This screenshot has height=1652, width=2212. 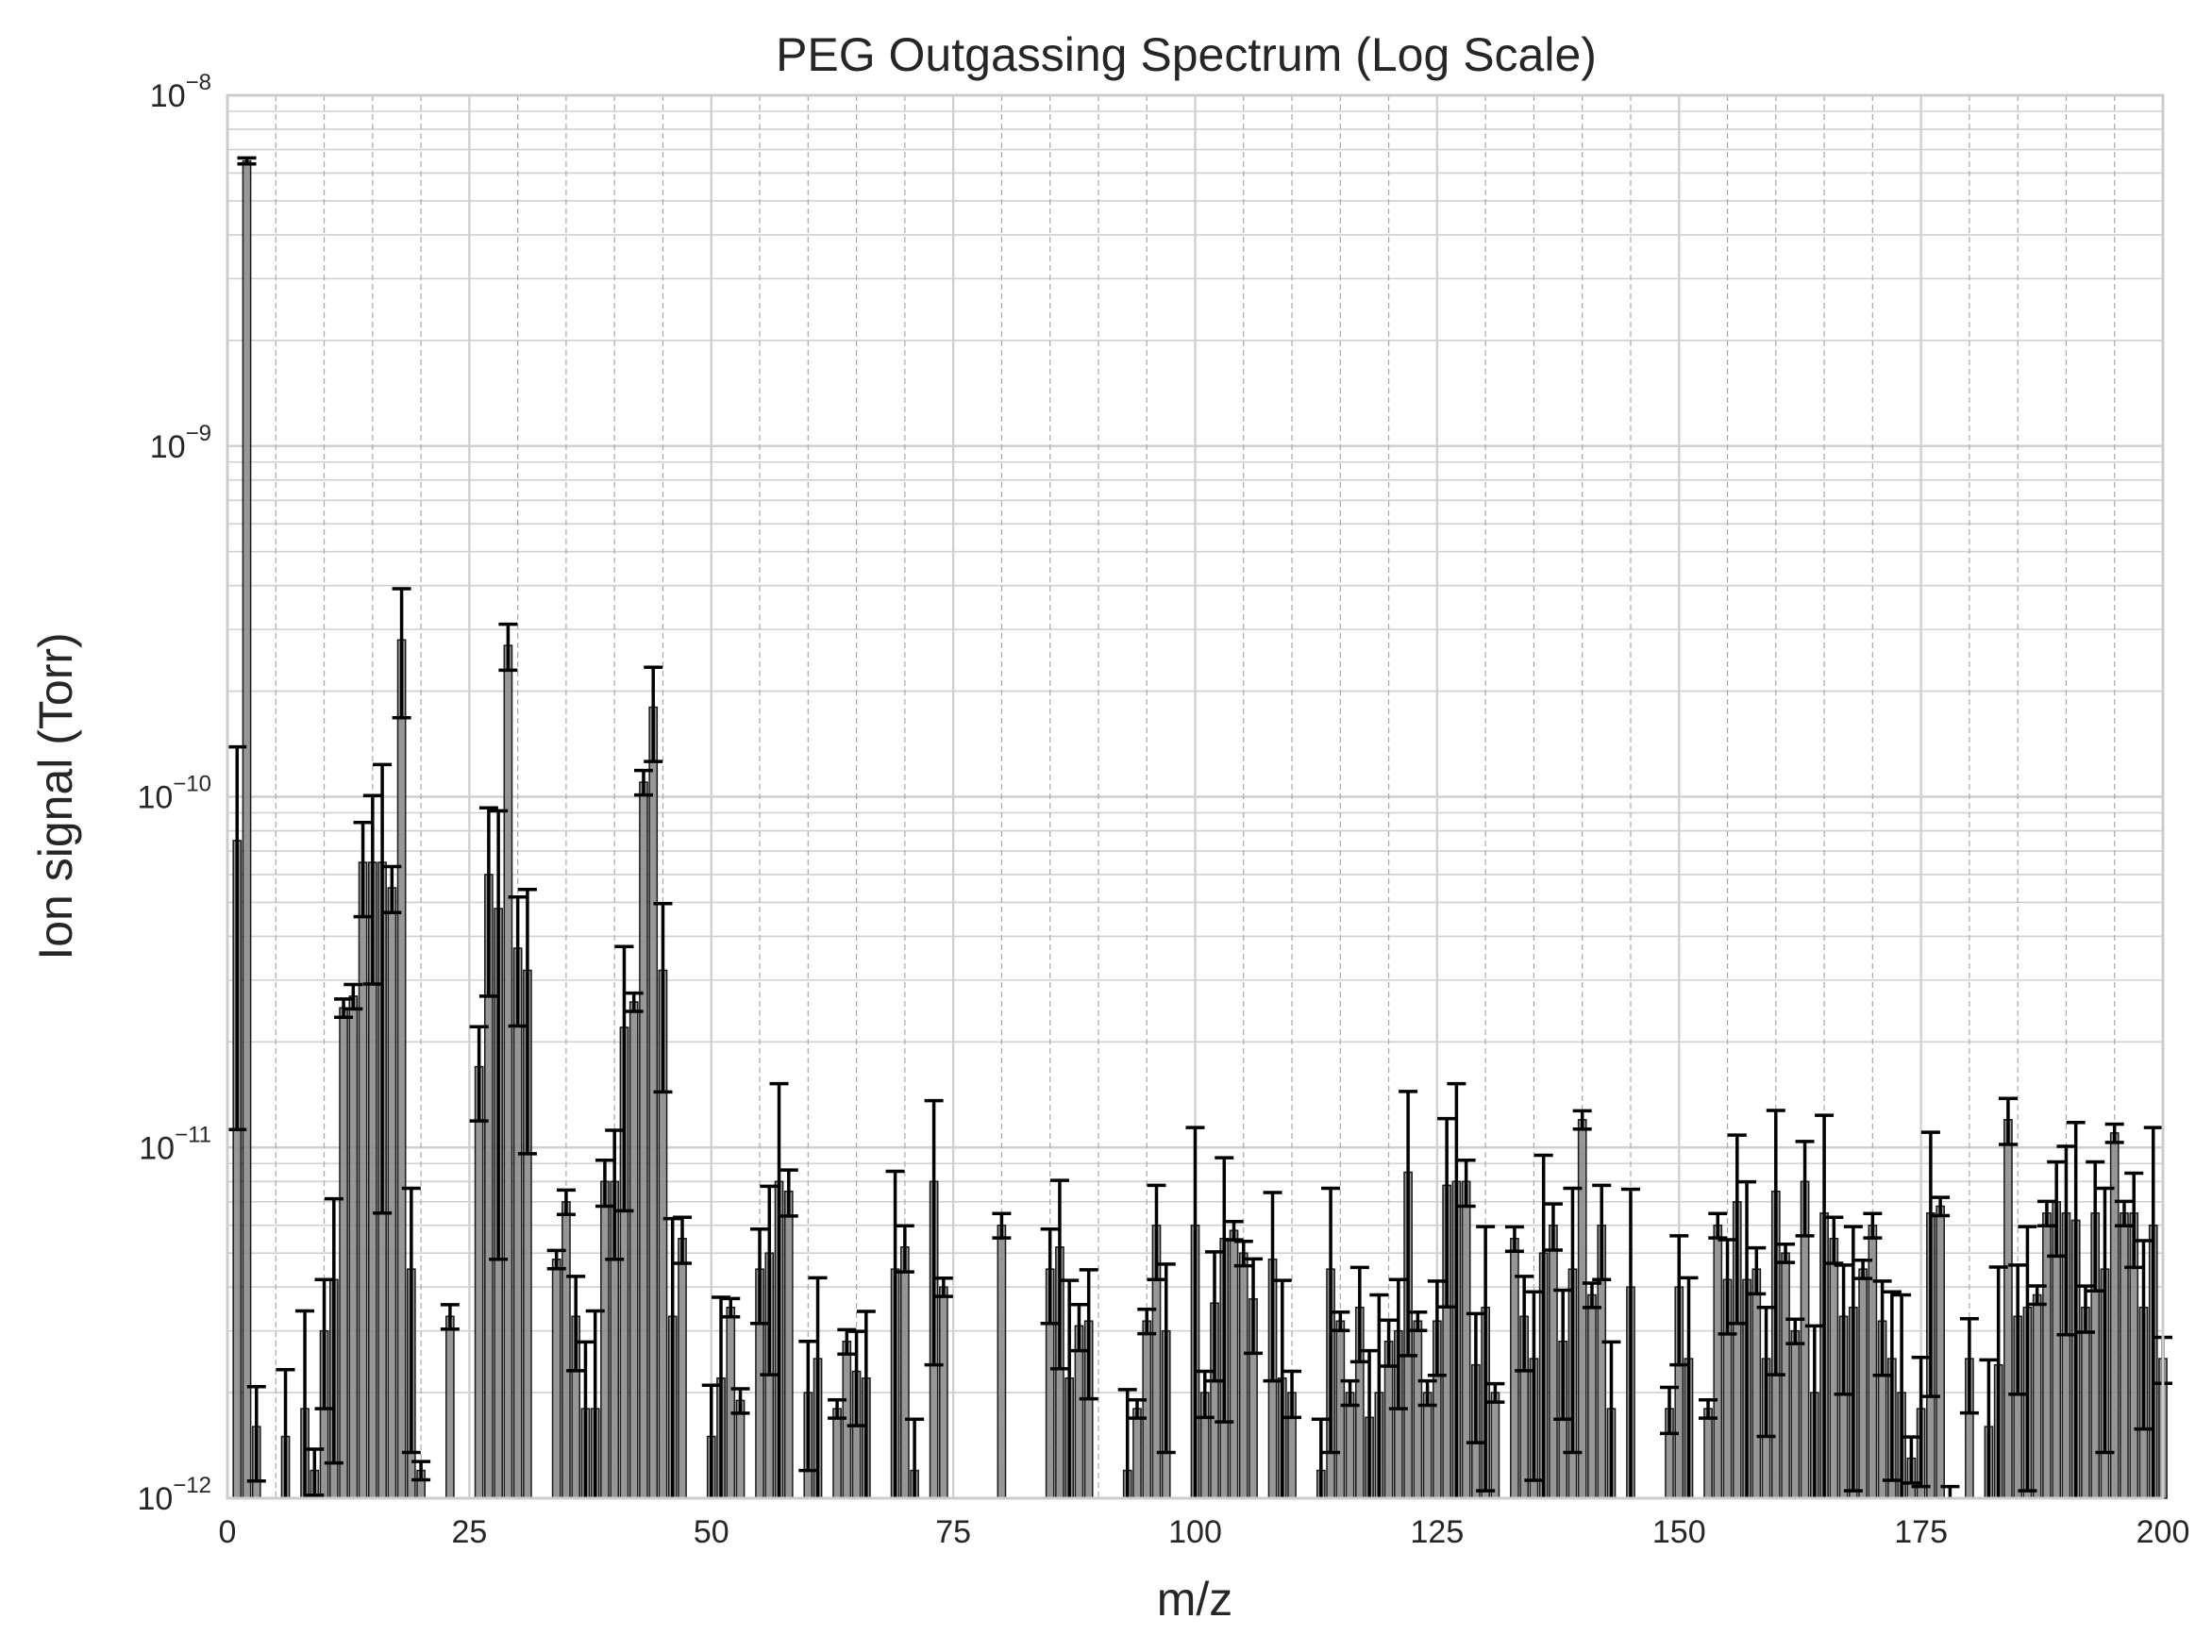 What do you see at coordinates (1187, 54) in the screenshot?
I see `chart-title: PEG Outgassing Spectrum (Log Scale)` at bounding box center [1187, 54].